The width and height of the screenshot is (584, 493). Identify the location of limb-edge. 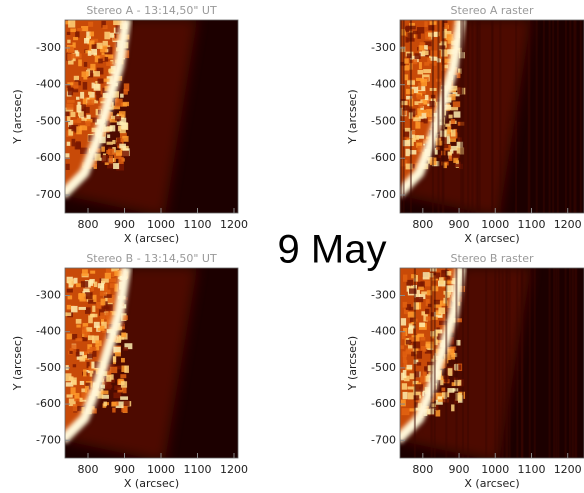
(98, 109).